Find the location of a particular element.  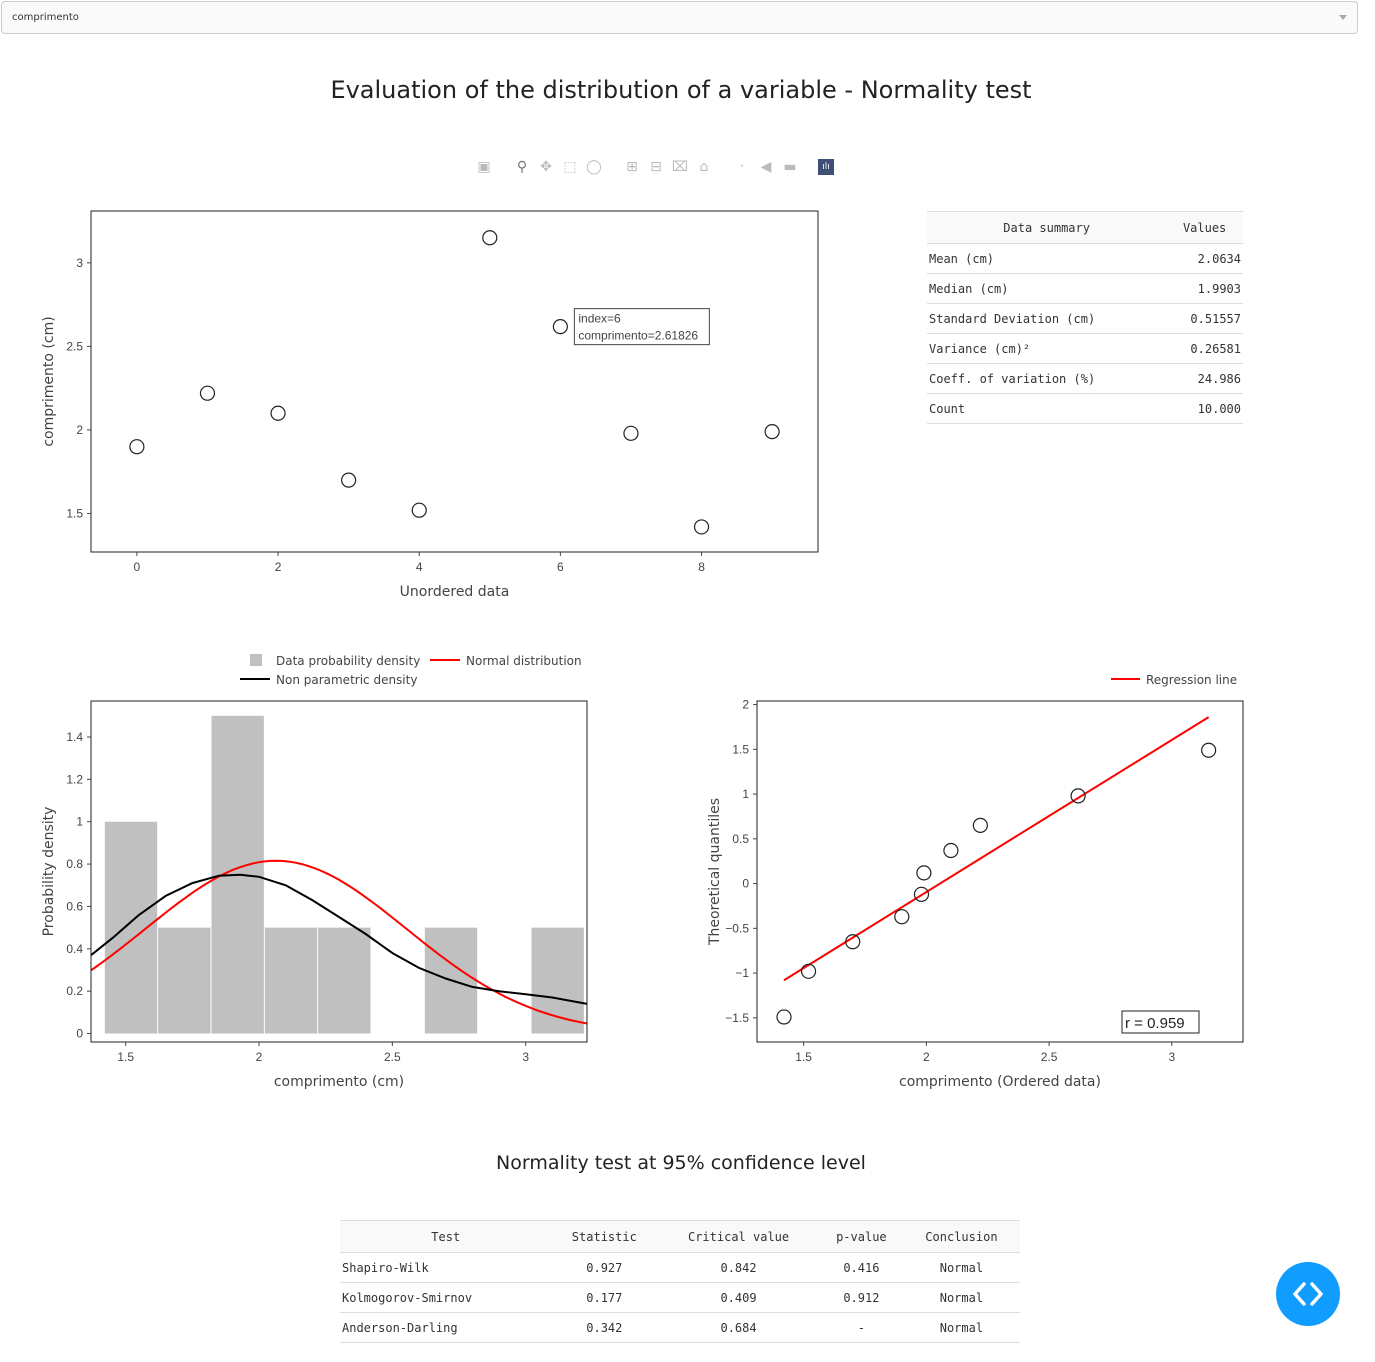

normal-distribution-line is located at coordinates (339, 942).